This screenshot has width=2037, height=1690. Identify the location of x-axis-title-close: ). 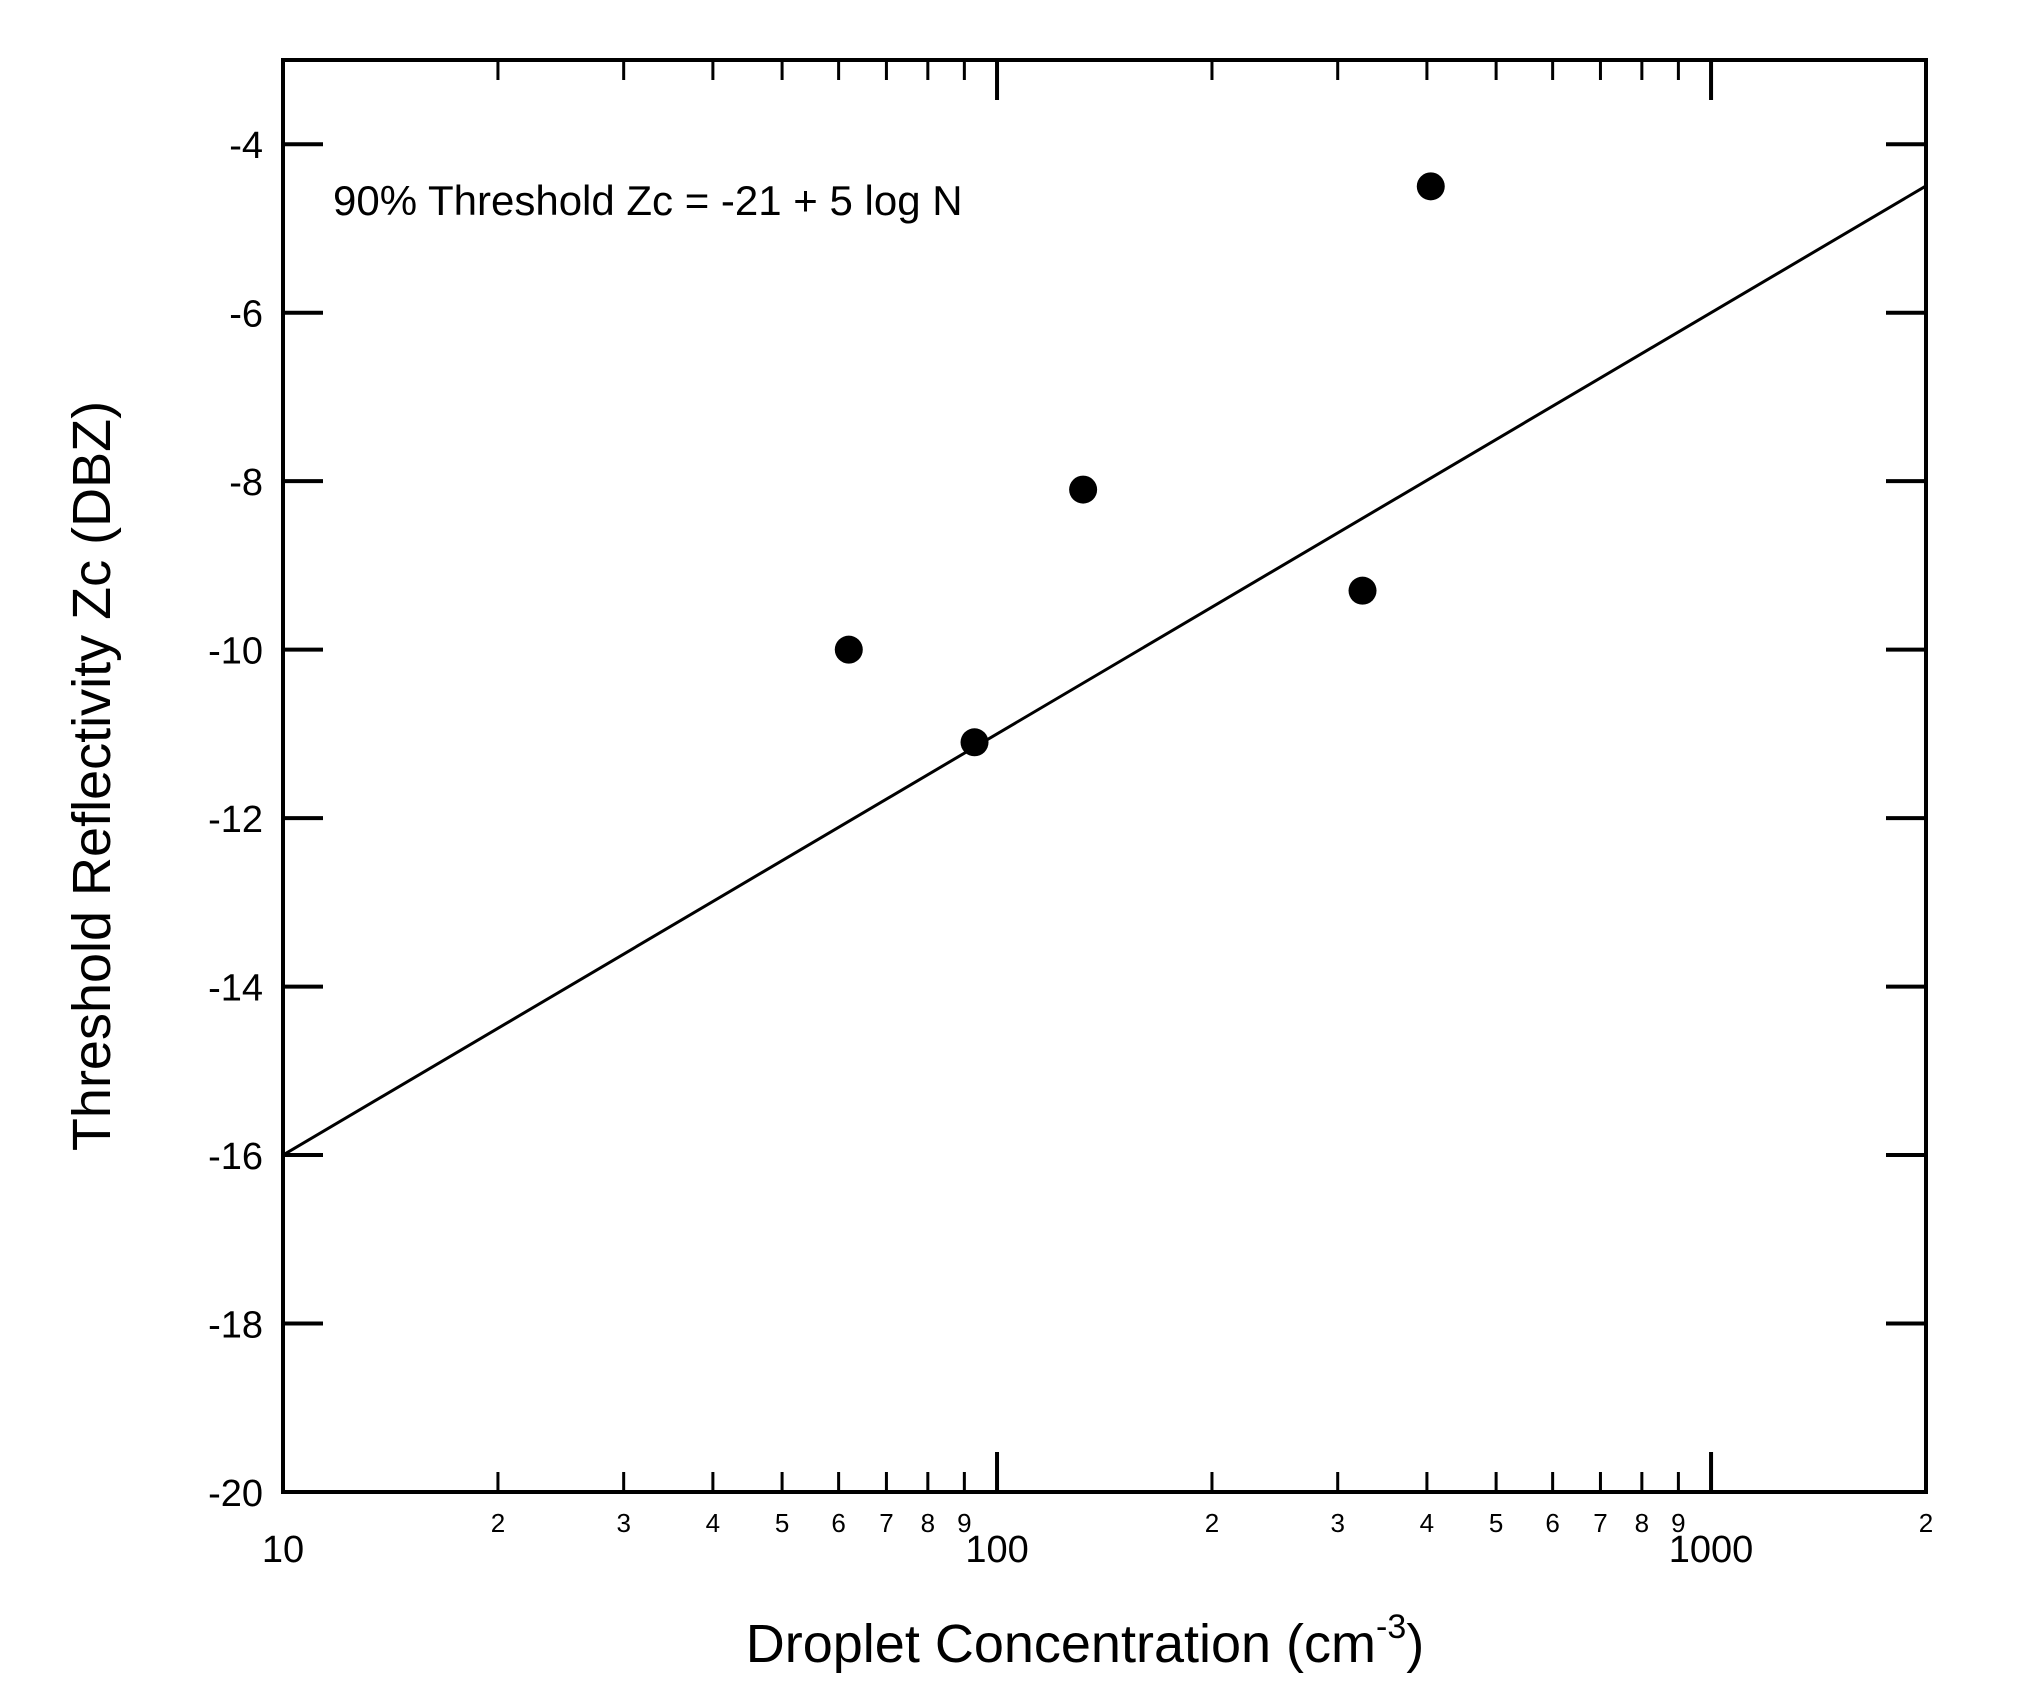
(1415, 1644).